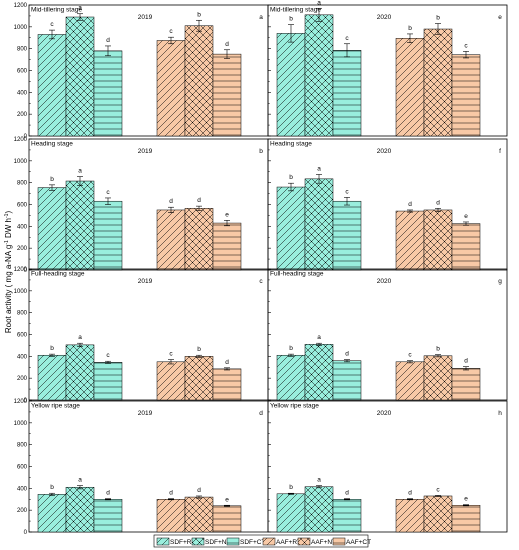  I want to click on legend-label: SDF+NT, so click(217, 542).